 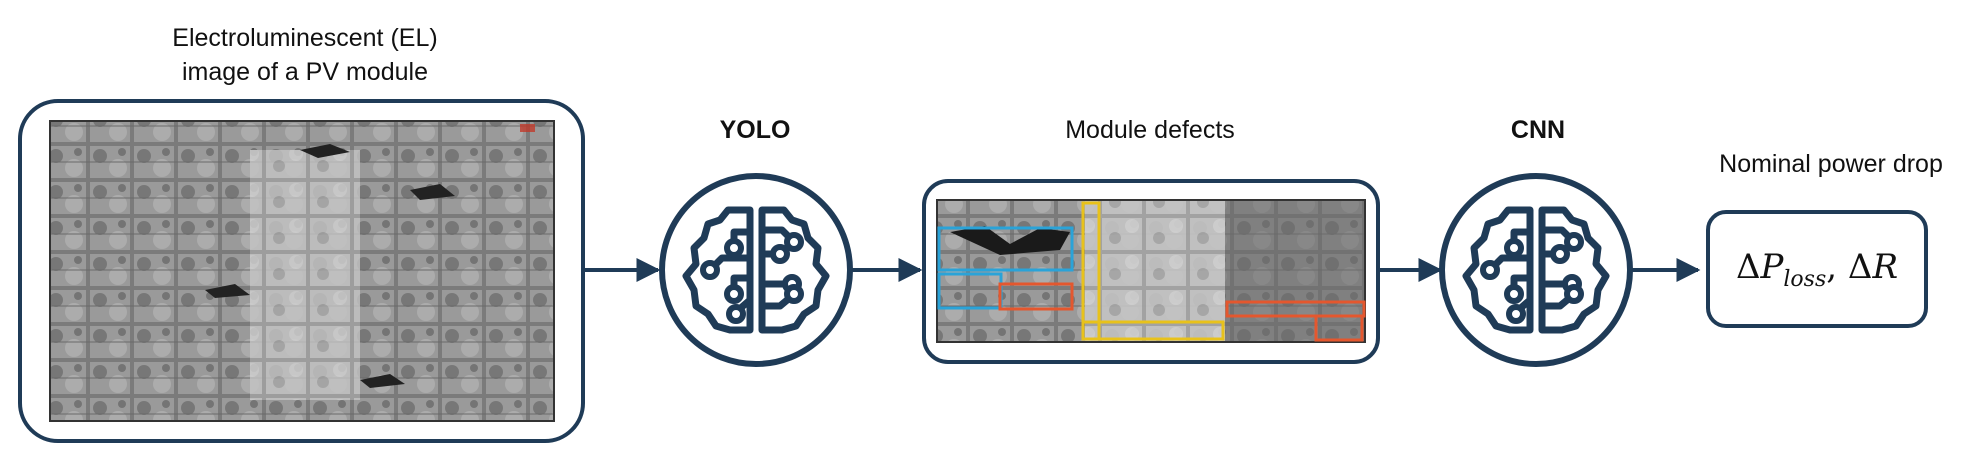 What do you see at coordinates (1151, 271) in the screenshot?
I see `module-defects-panel` at bounding box center [1151, 271].